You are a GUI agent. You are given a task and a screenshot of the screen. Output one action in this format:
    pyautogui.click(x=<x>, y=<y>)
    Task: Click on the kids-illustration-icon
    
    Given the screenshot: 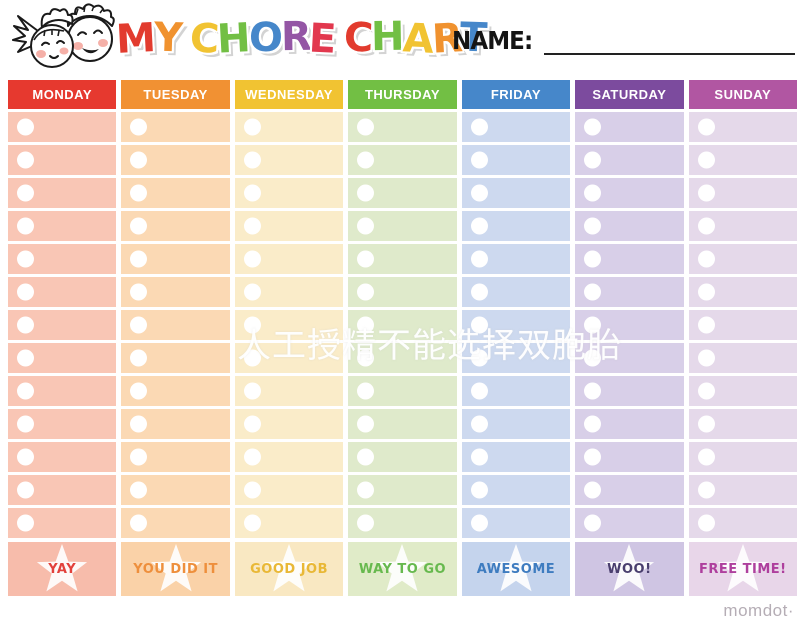 What is the action you would take?
    pyautogui.click(x=63, y=35)
    